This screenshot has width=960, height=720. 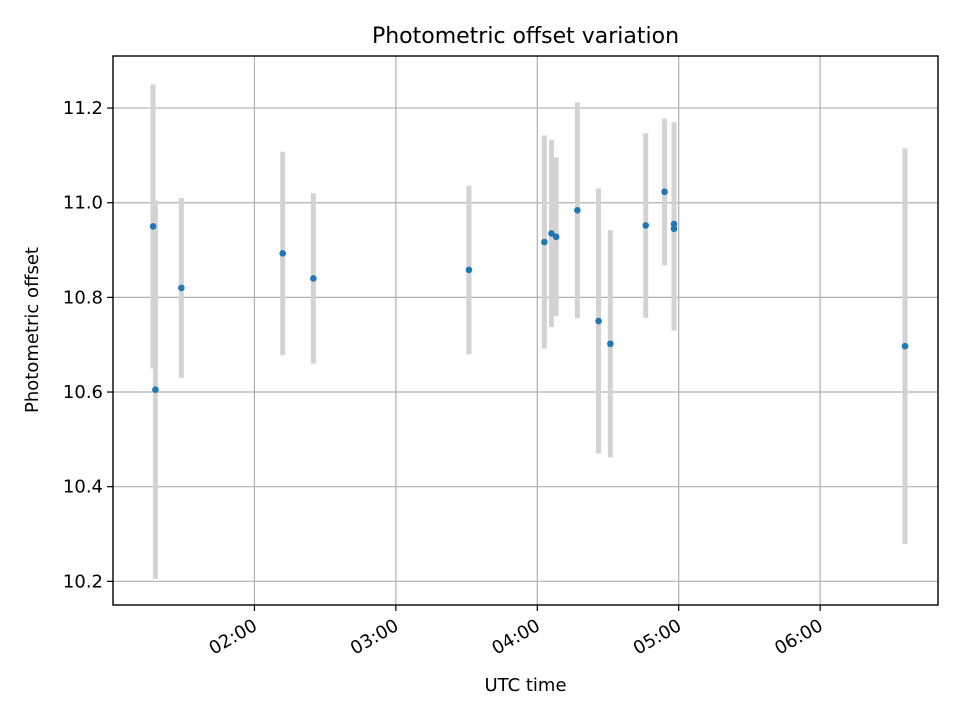 What do you see at coordinates (83, 392) in the screenshot?
I see `y-tick-label: 10.6` at bounding box center [83, 392].